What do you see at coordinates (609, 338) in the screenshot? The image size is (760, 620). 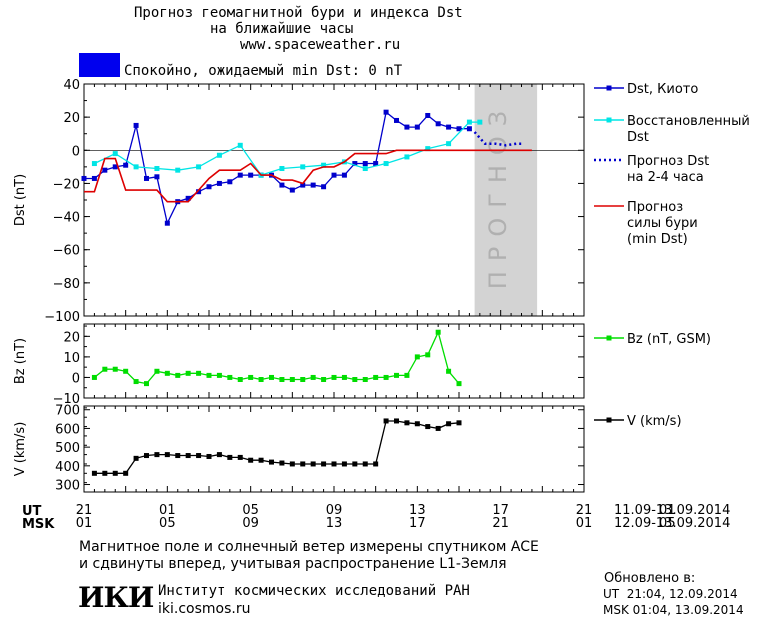 I see `legend-marker` at bounding box center [609, 338].